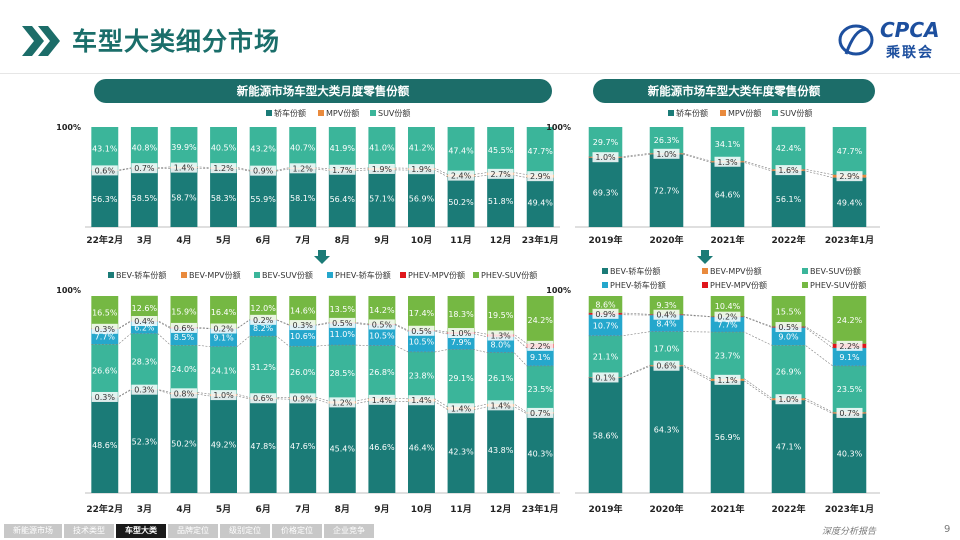 This screenshot has width=960, height=540. I want to click on monthly_bottom-data-label: 23.5%, so click(540, 389).